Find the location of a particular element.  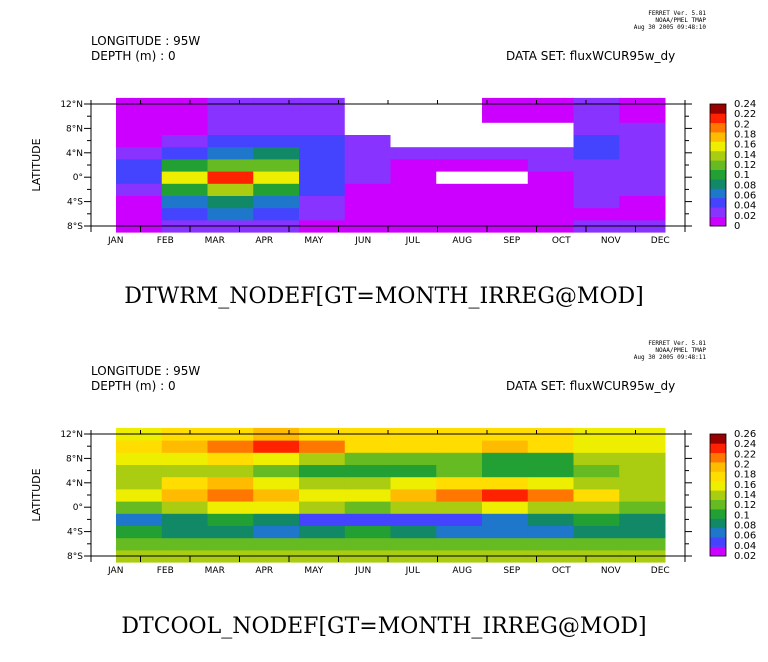

colorbar-label: 0.26 is located at coordinates (745, 434).